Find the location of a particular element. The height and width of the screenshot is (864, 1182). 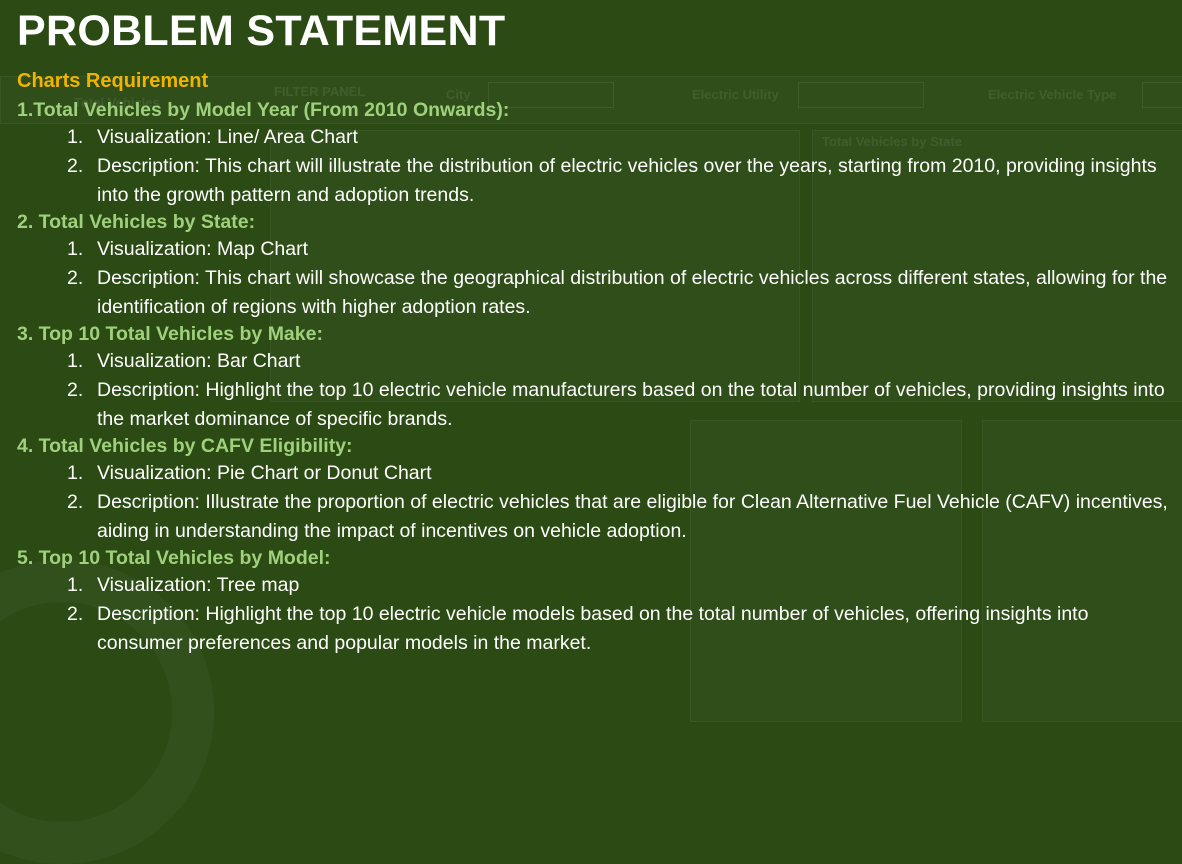

section-heading: 5. Top 10 Total Vehicles by Model: is located at coordinates (174, 558).